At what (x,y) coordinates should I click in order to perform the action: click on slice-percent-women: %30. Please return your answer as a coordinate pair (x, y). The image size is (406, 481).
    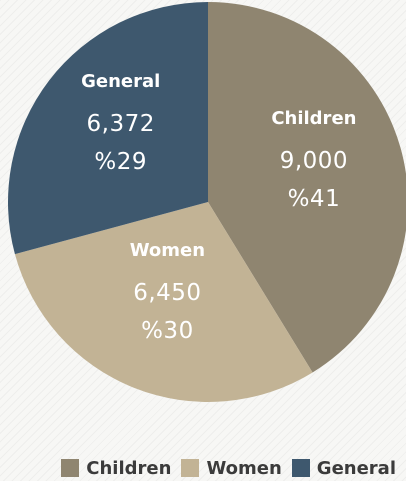
    Looking at the image, I should click on (167, 331).